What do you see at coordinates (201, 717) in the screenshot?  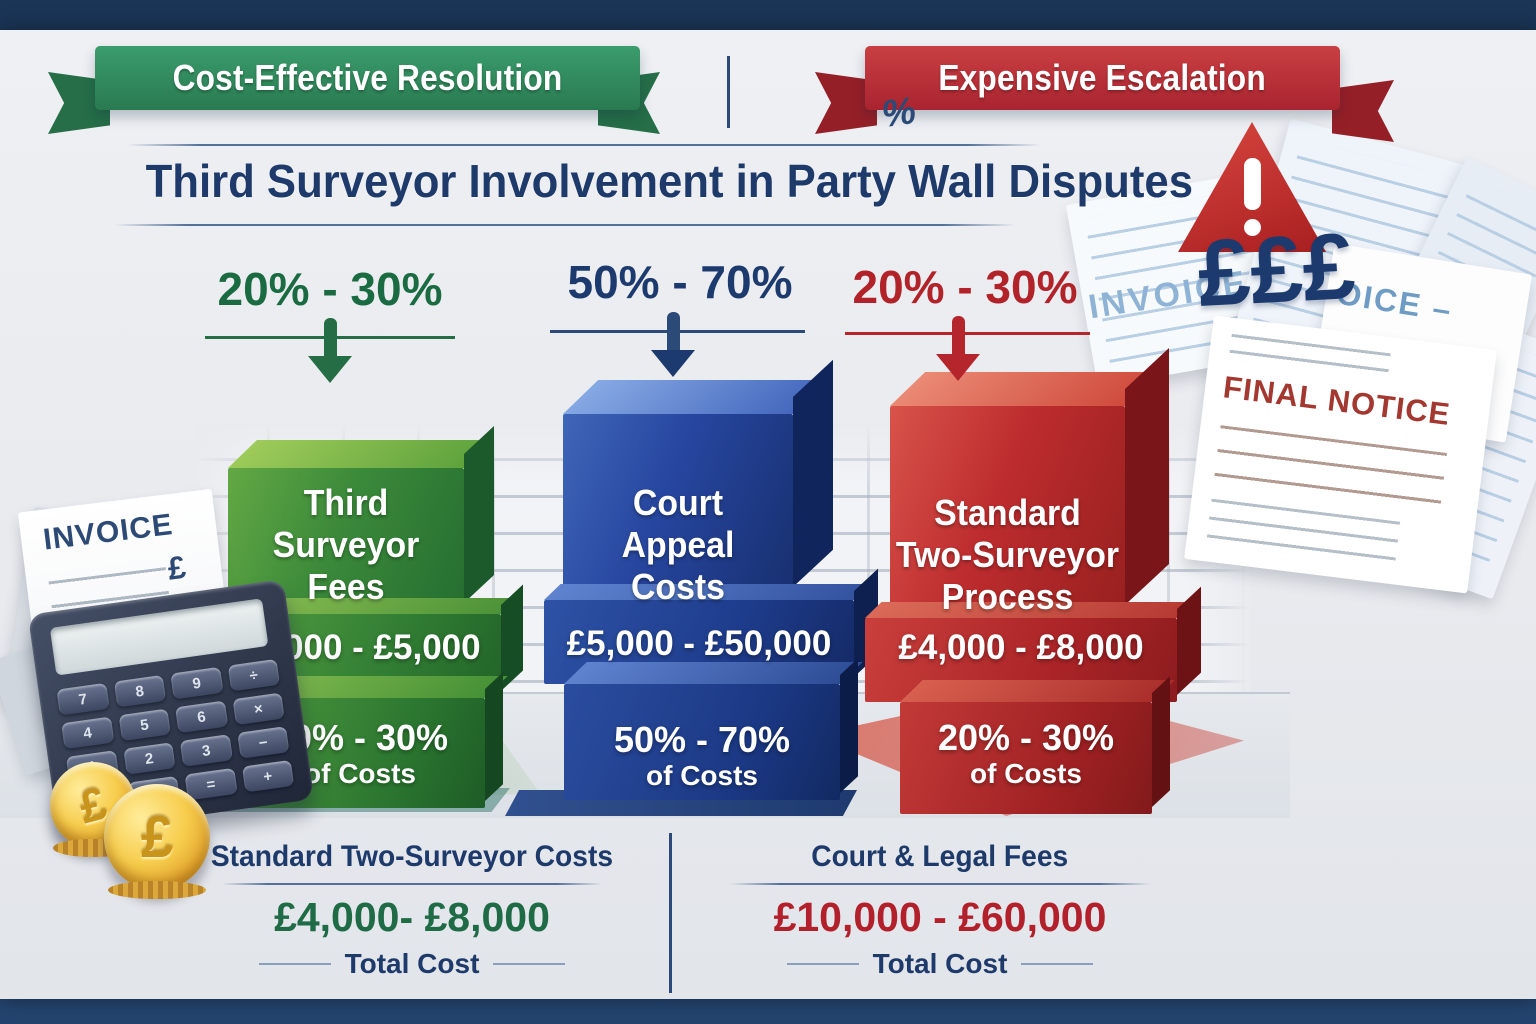 I see `calculator-key: 6` at bounding box center [201, 717].